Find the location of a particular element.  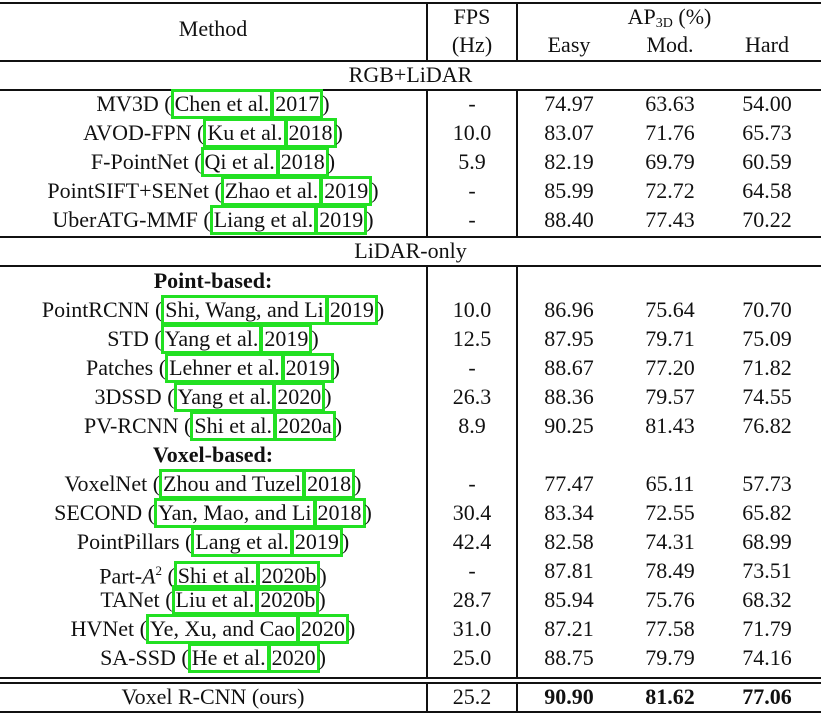

table-row-method: F-PointNet (Qi et al. 2018) is located at coordinates (213, 162).